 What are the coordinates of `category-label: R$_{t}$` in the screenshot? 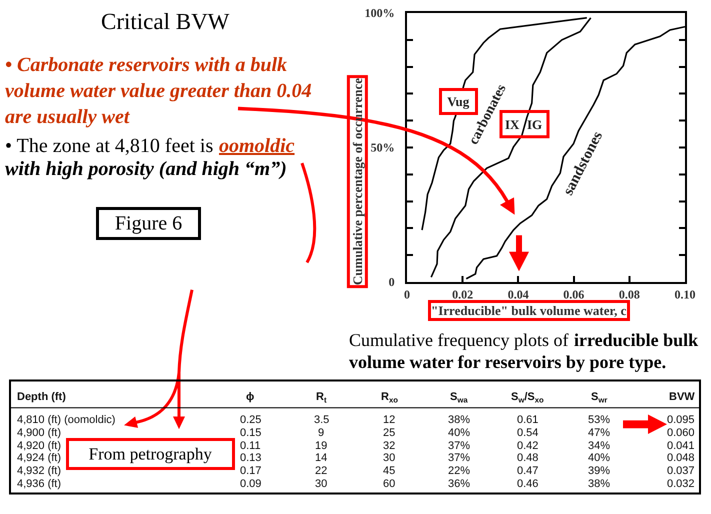 It's located at (321, 397).